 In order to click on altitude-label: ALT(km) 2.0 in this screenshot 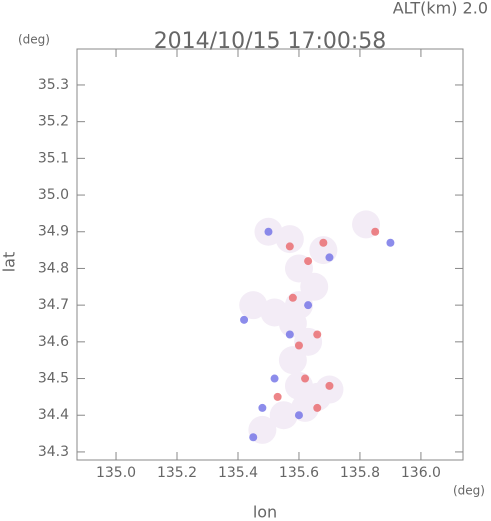, I will do `click(440, 9)`.